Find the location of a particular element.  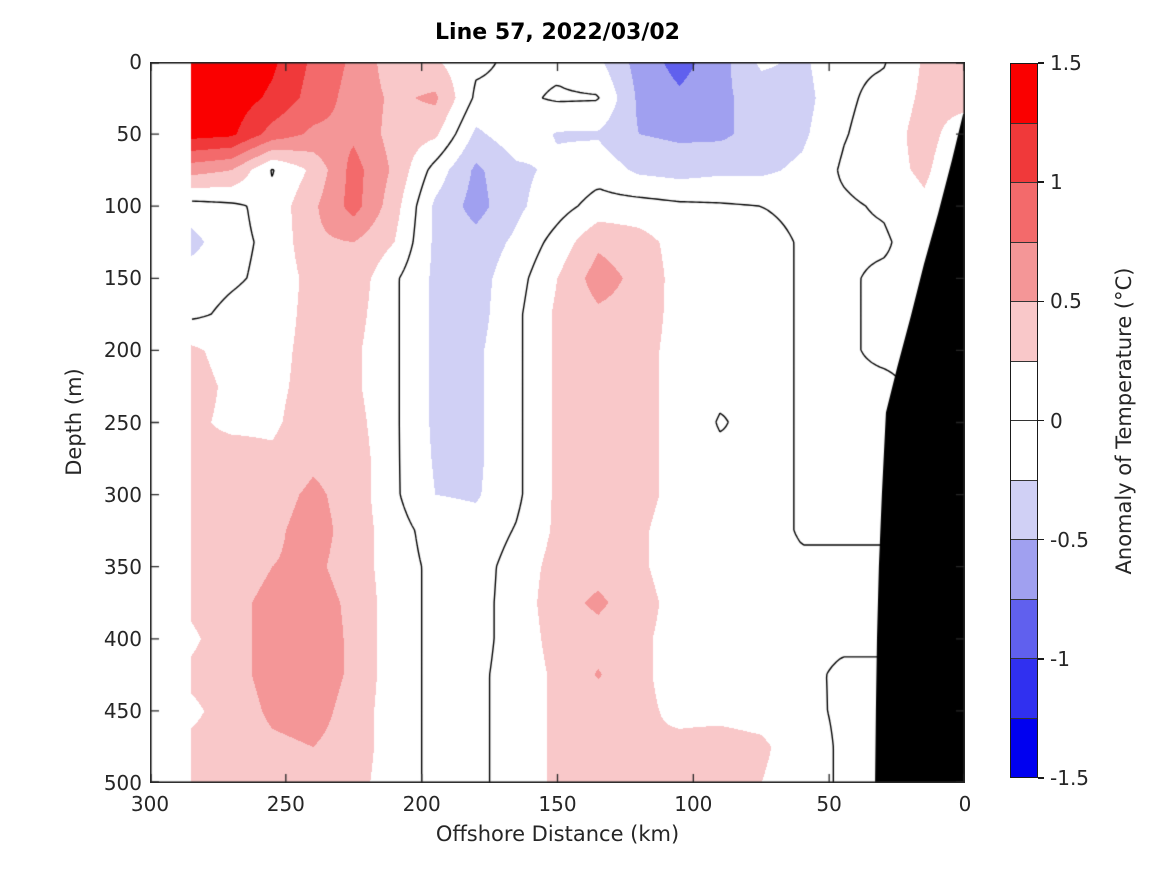

x-tick-label: 150 is located at coordinates (557, 804).